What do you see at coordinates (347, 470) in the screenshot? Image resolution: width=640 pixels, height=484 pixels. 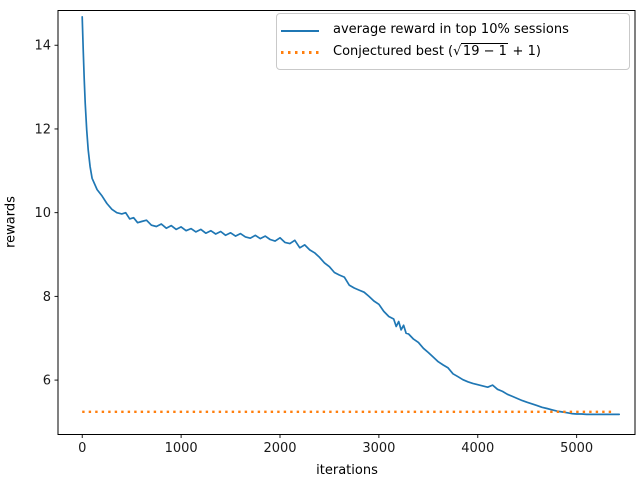 I see `x-axis-label: iterations` at bounding box center [347, 470].